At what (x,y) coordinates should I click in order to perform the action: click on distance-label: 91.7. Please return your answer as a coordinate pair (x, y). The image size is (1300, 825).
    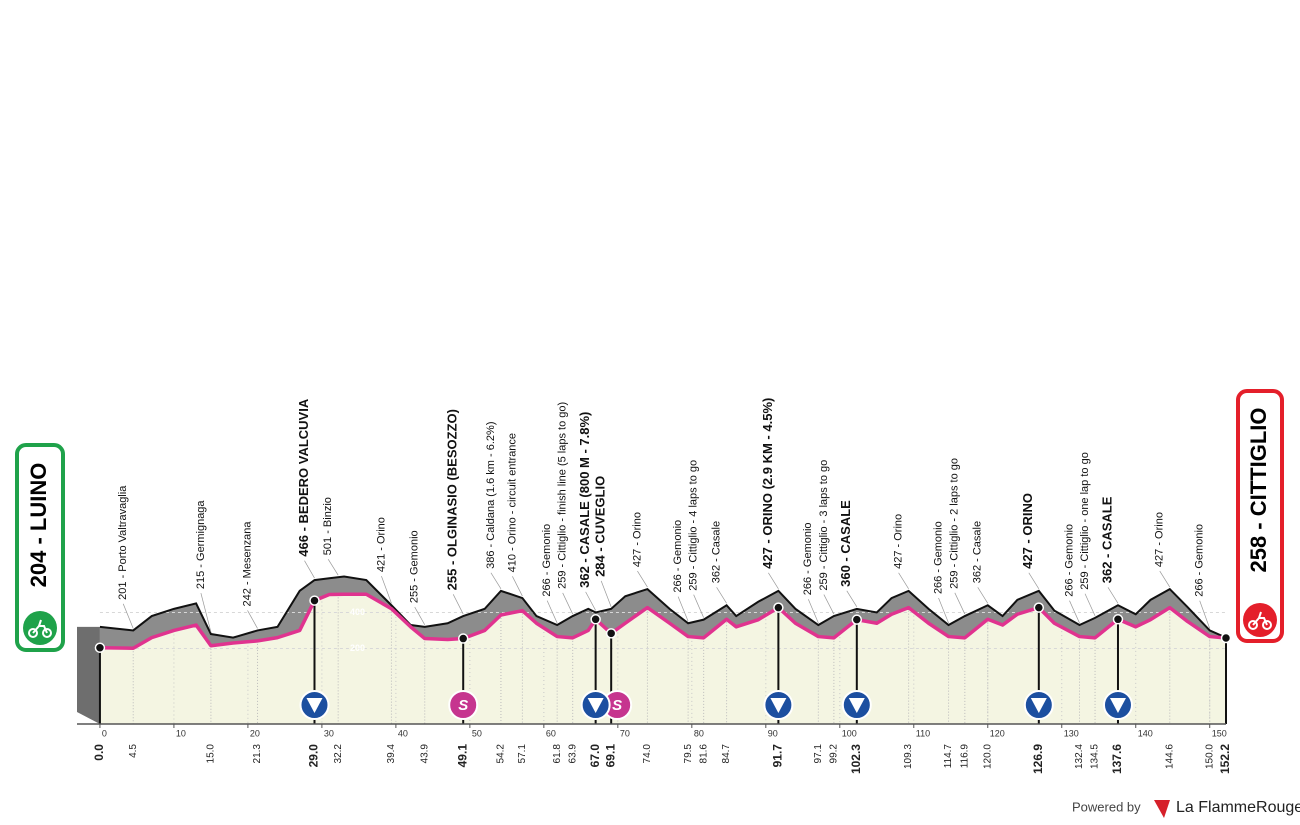
    Looking at the image, I should click on (778, 756).